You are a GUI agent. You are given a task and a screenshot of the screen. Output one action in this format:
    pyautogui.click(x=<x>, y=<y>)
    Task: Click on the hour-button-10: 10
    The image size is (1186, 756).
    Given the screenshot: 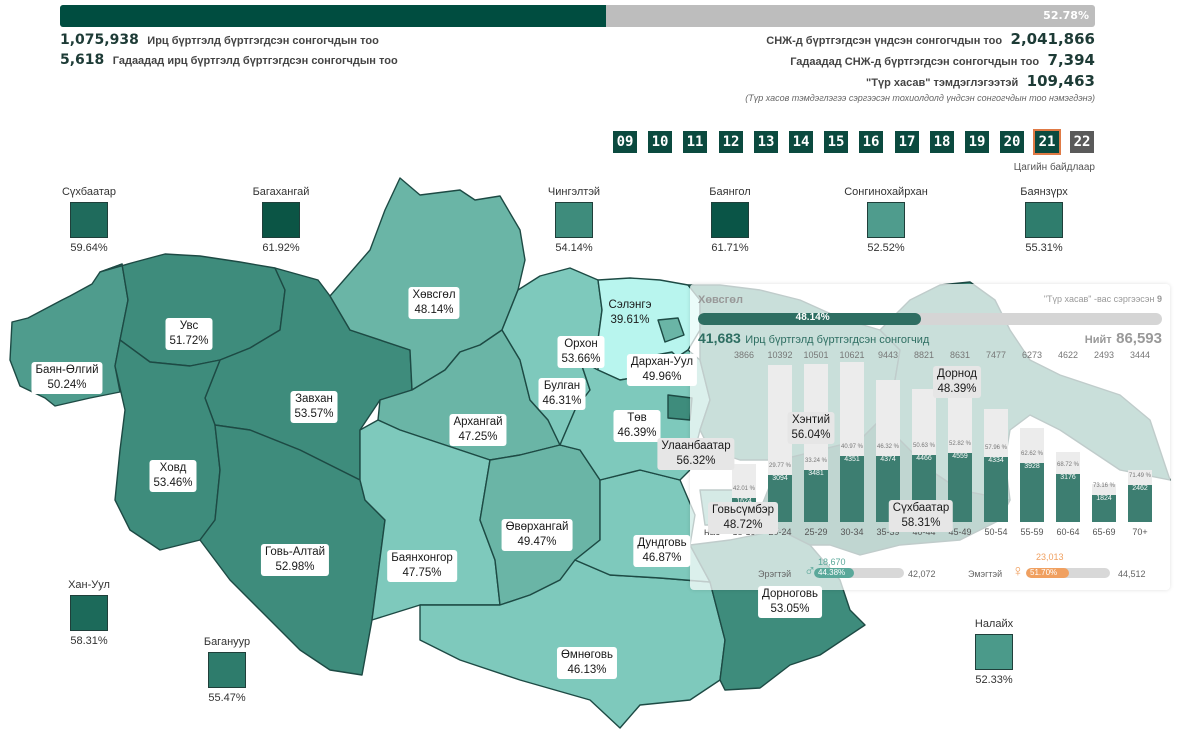 What is the action you would take?
    pyautogui.click(x=660, y=142)
    